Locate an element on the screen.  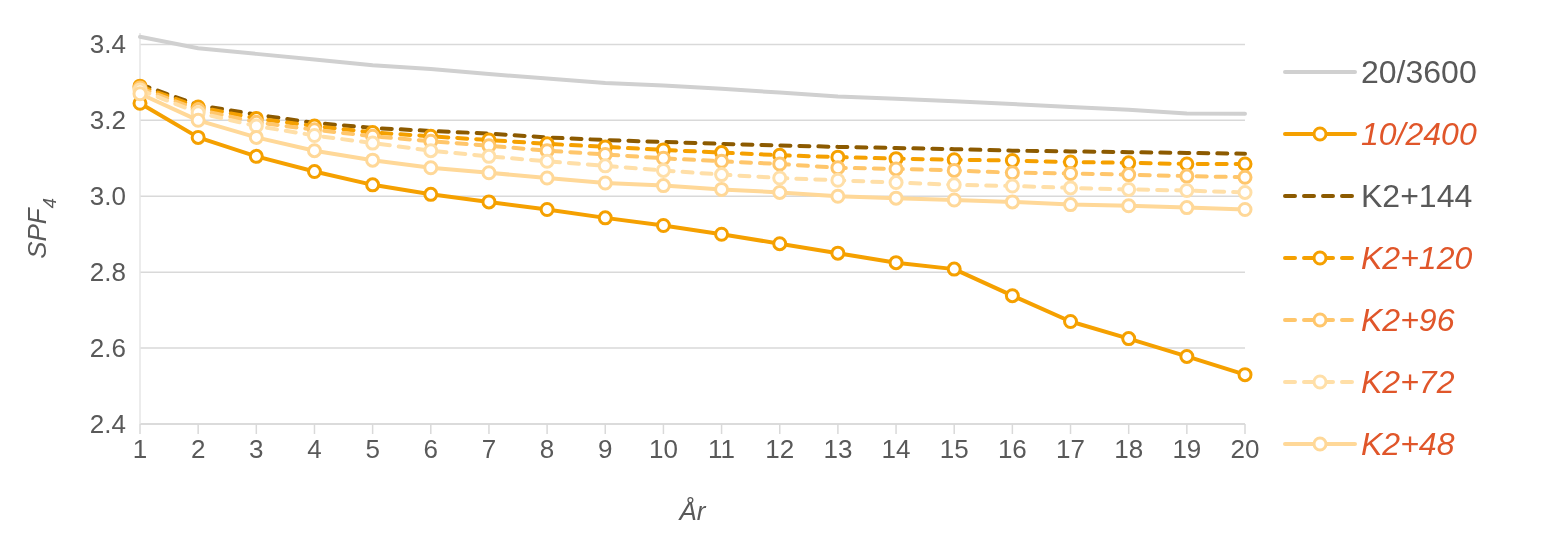
x-tick-label: 16 is located at coordinates (1012, 449).